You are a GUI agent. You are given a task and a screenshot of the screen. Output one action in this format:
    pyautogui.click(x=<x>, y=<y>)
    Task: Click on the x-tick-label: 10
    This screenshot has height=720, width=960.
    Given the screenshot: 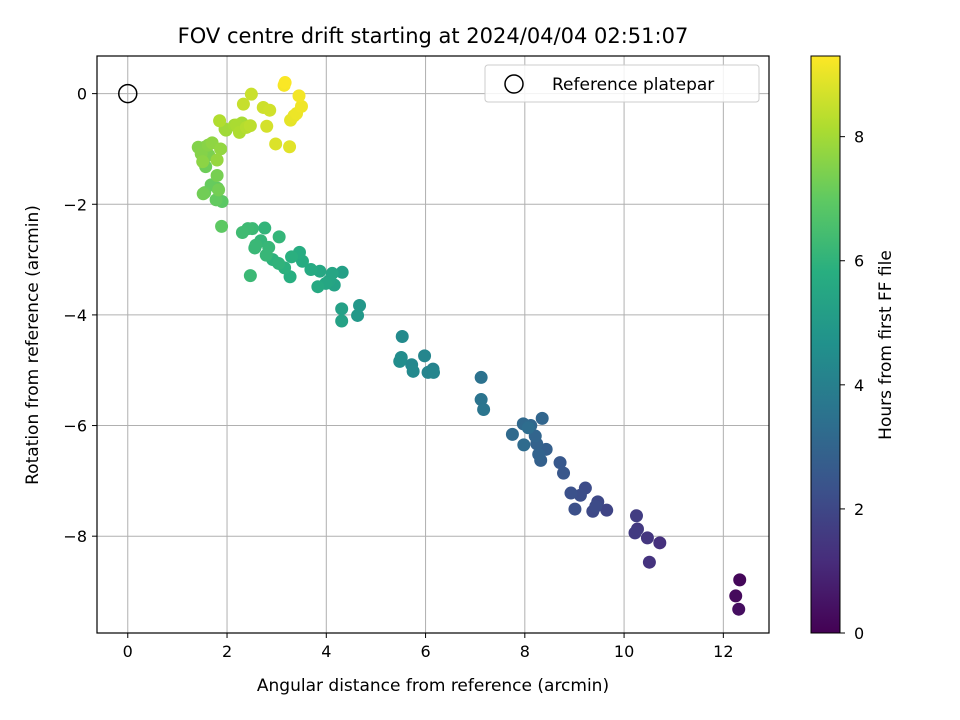 What is the action you would take?
    pyautogui.click(x=624, y=651)
    